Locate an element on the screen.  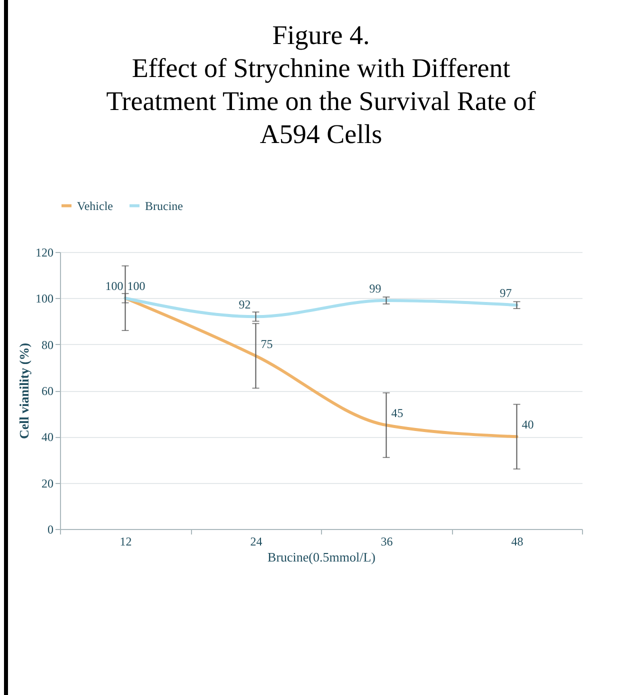
data-label: 92 is located at coordinates (244, 305).